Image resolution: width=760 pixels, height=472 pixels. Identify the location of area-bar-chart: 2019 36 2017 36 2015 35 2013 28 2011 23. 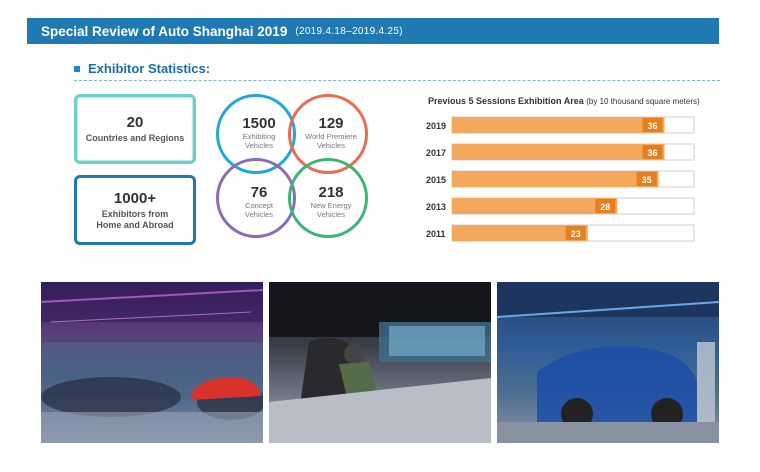
(560, 179).